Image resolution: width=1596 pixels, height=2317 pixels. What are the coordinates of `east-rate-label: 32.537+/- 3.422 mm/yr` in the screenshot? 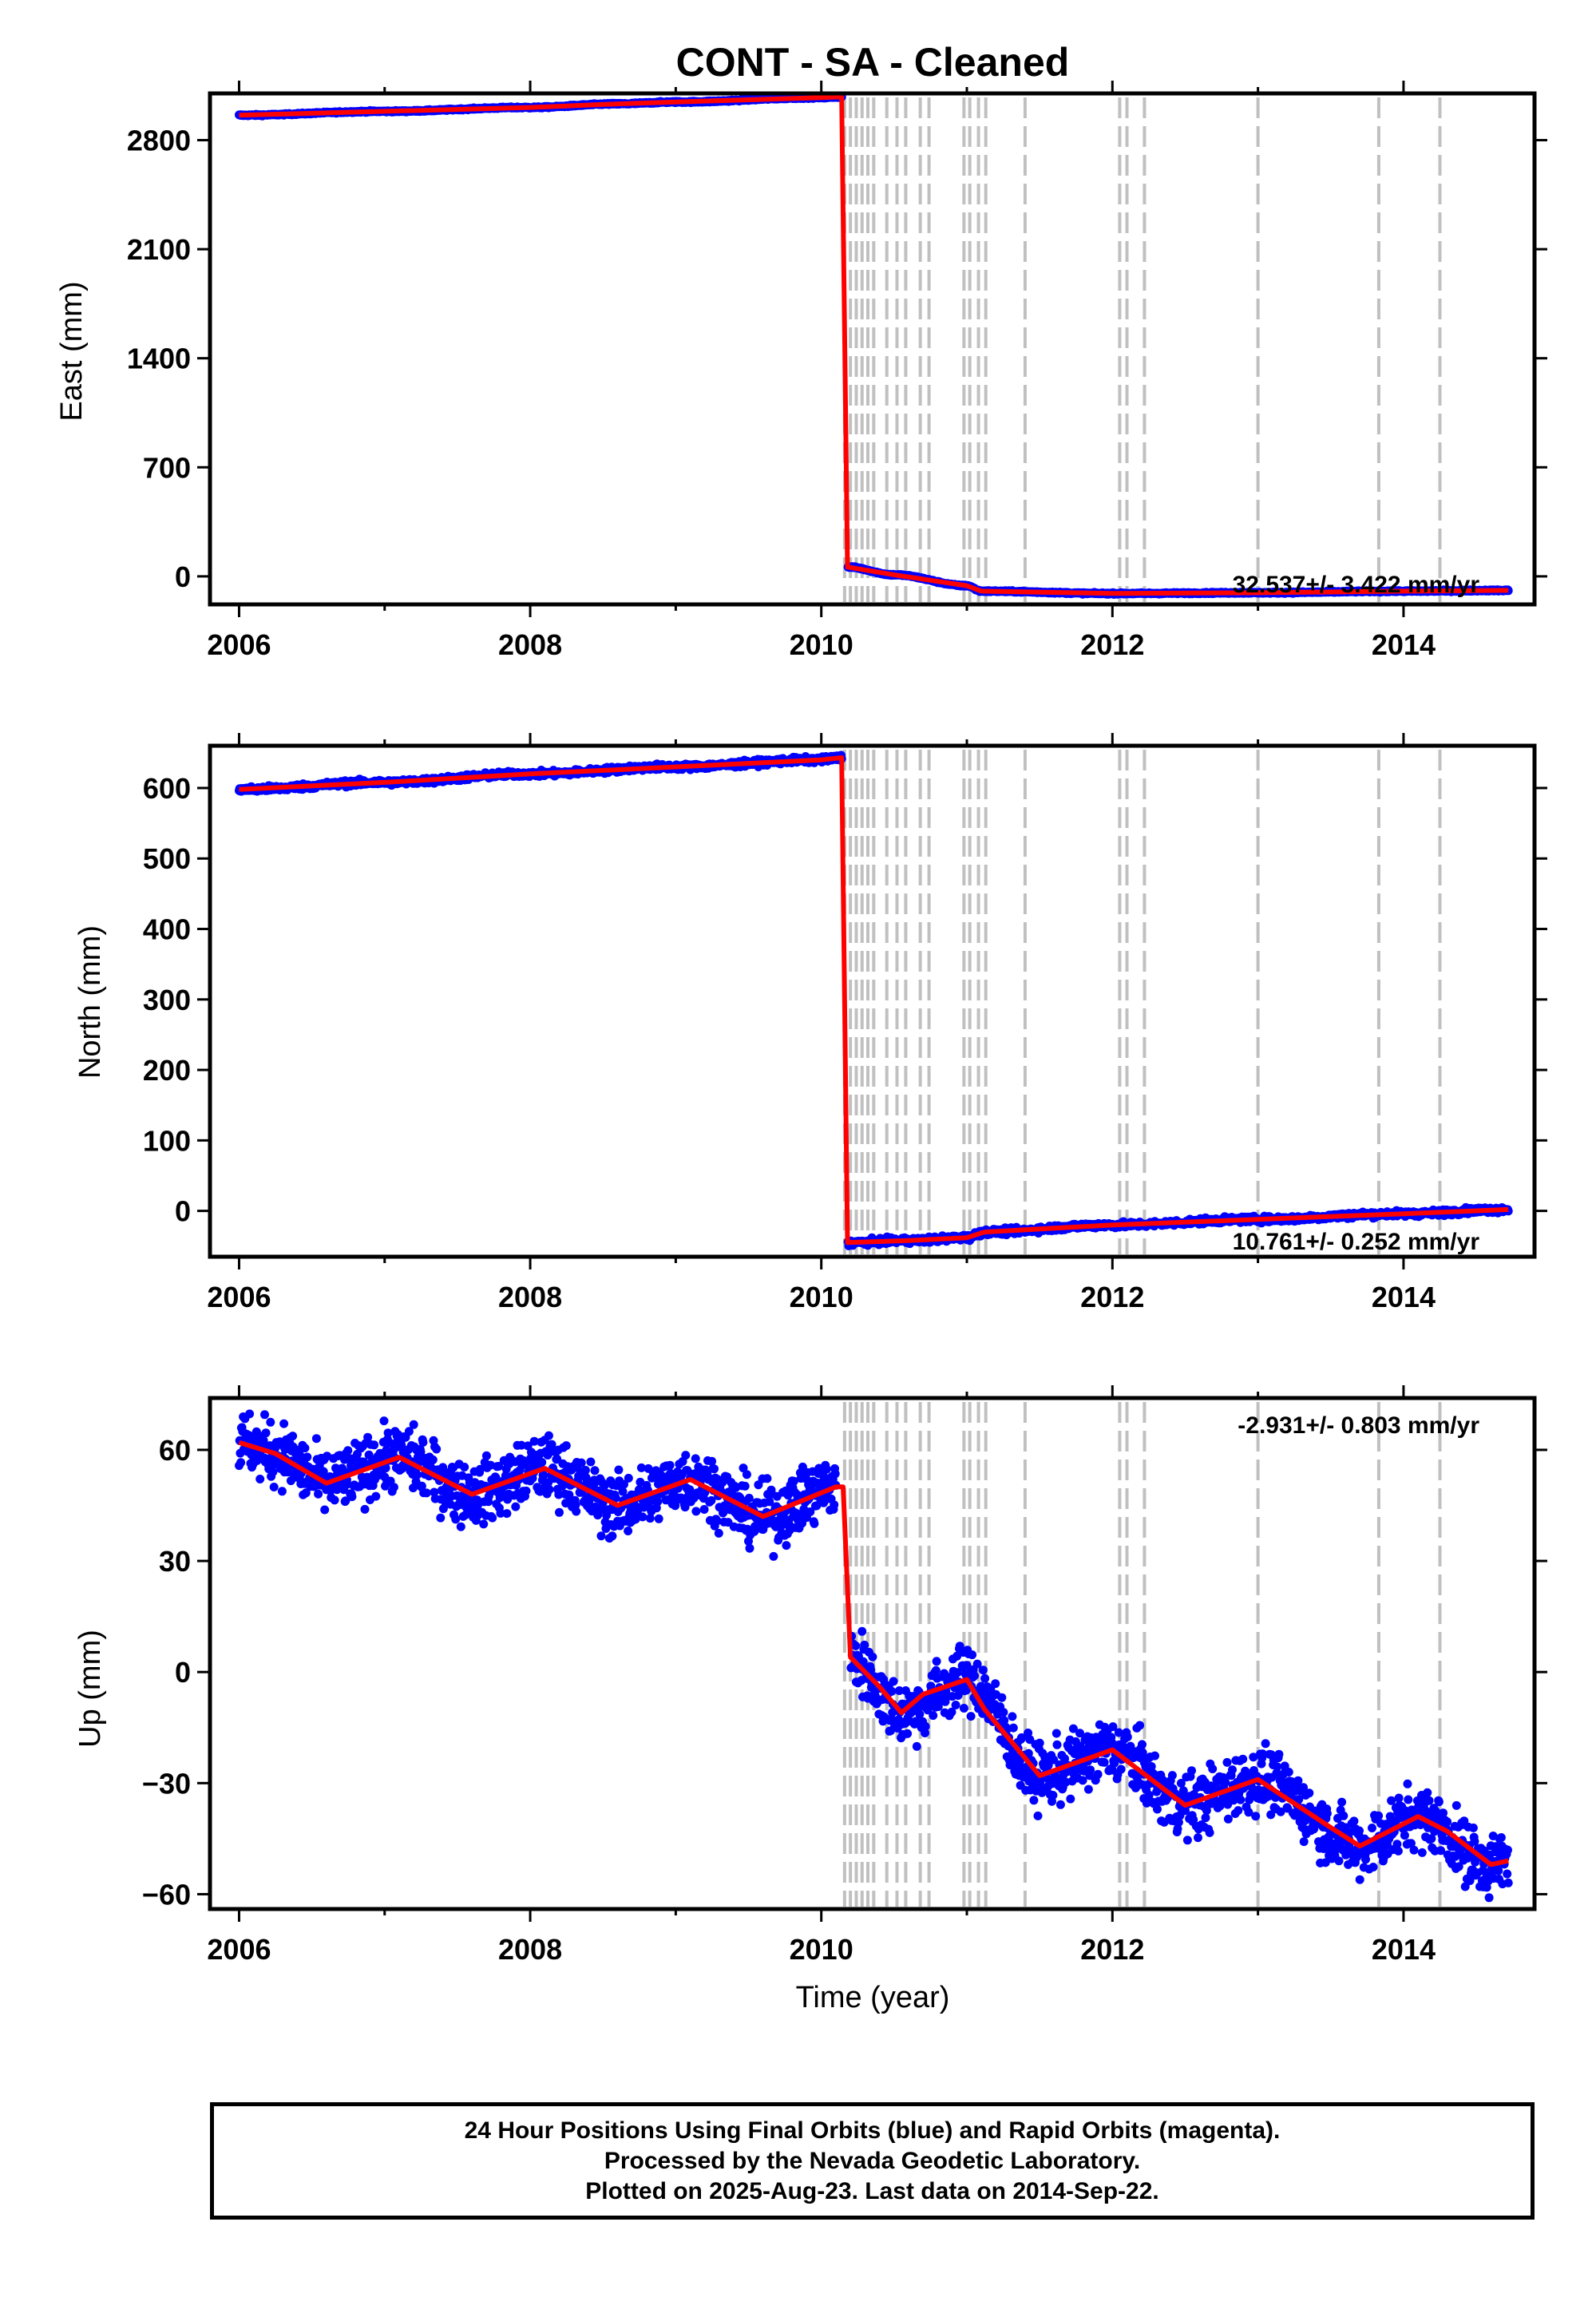 It's located at (1356, 585).